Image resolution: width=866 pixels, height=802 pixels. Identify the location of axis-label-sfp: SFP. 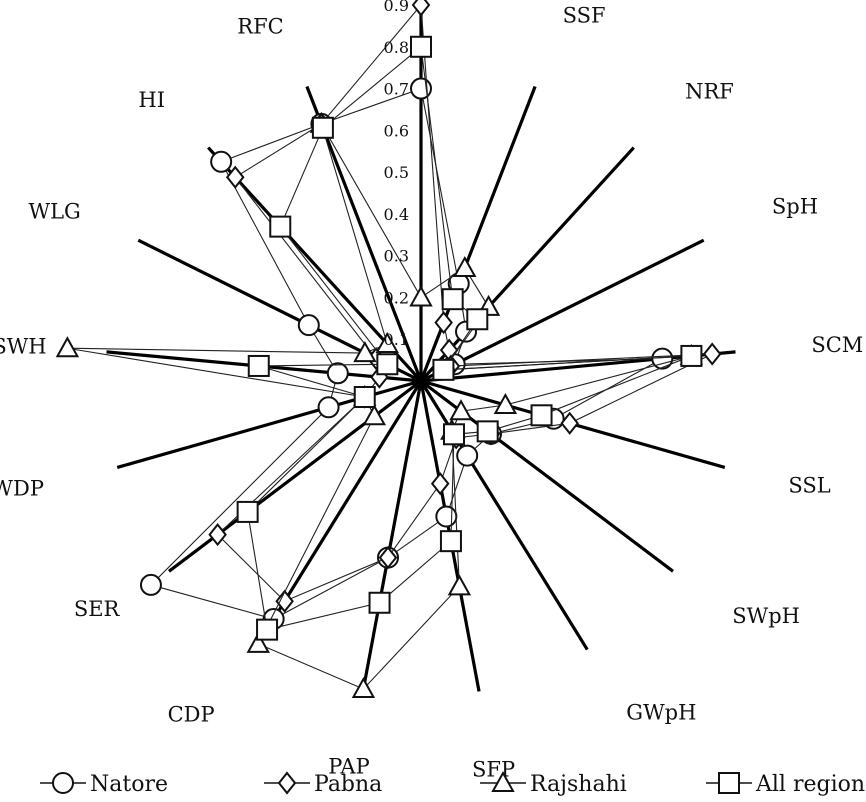
(493, 769).